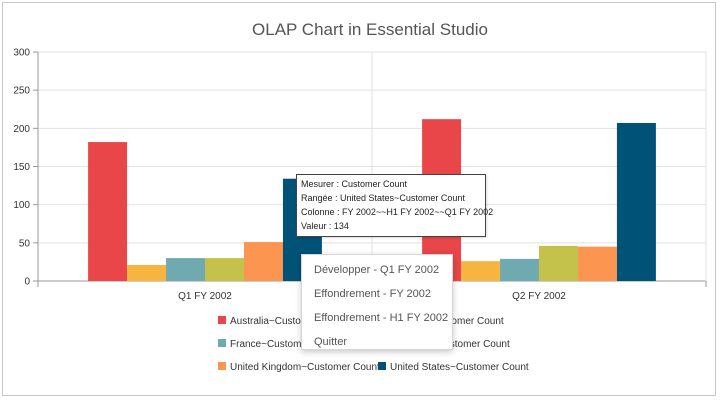 The height and width of the screenshot is (400, 720). What do you see at coordinates (205, 296) in the screenshot?
I see `x-tick-label: Q1 FY 2002` at bounding box center [205, 296].